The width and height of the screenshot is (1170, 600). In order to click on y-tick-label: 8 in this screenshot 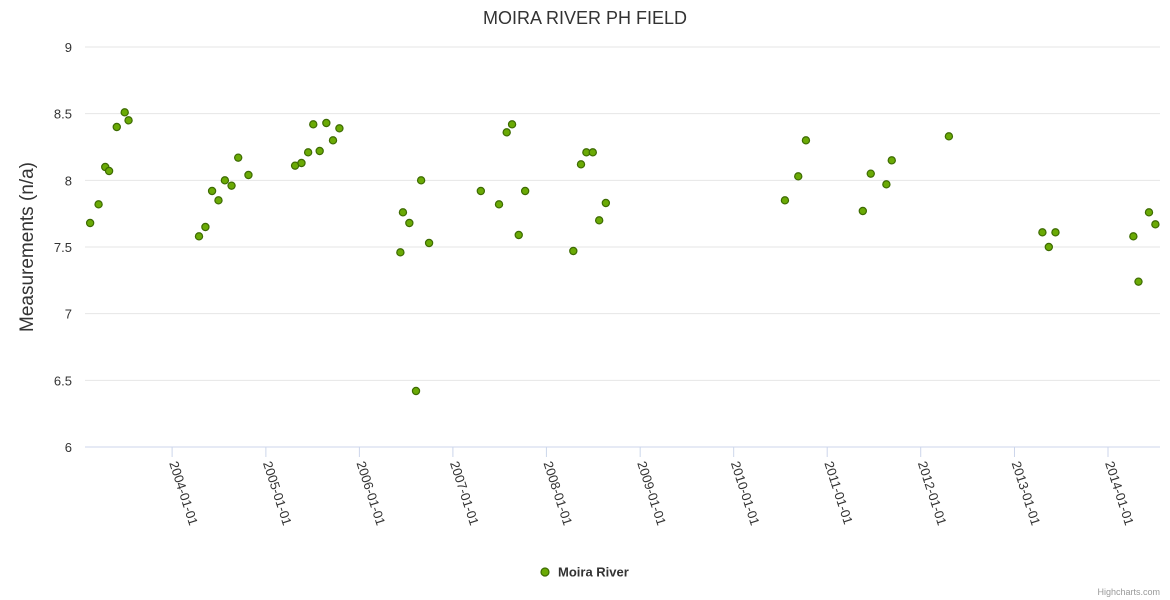, I will do `click(68, 180)`.